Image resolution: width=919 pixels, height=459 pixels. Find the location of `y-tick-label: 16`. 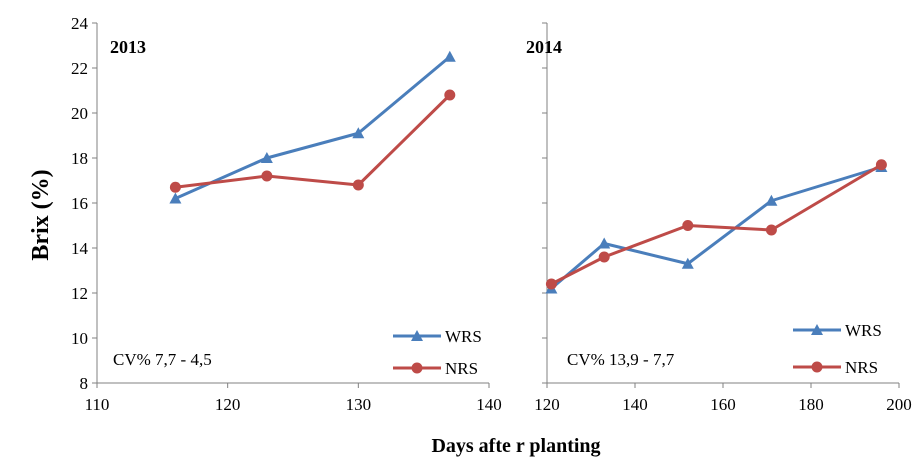

y-tick-label: 16 is located at coordinates (79, 203).